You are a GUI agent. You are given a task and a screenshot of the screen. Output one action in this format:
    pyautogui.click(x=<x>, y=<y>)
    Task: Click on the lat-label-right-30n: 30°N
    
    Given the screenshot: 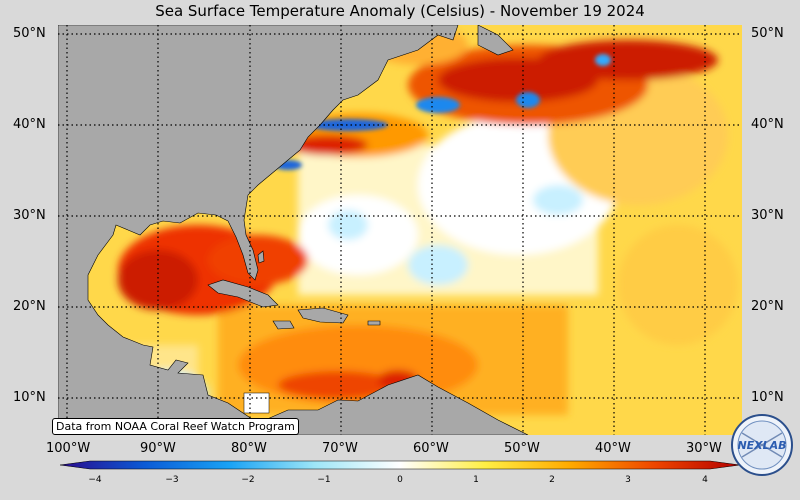 What is the action you would take?
    pyautogui.click(x=767, y=215)
    